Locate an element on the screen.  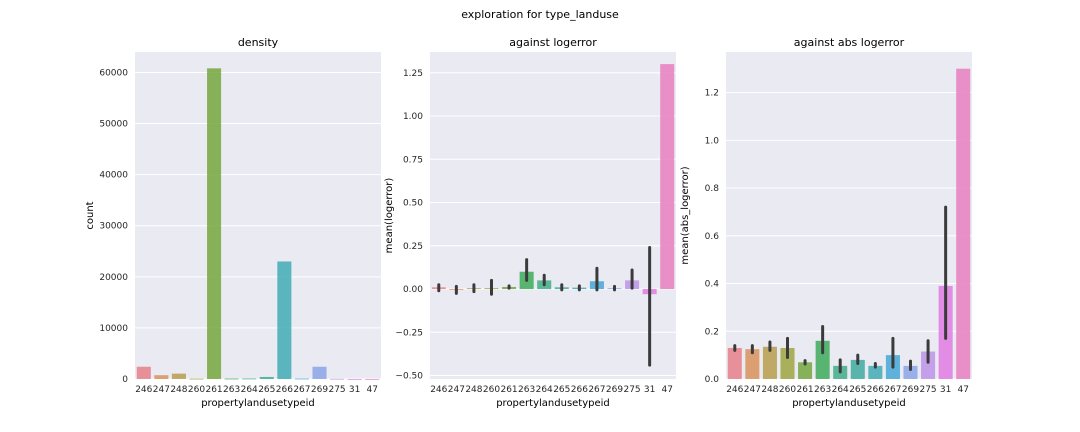
panel-title: against abs logerror is located at coordinates (849, 42).